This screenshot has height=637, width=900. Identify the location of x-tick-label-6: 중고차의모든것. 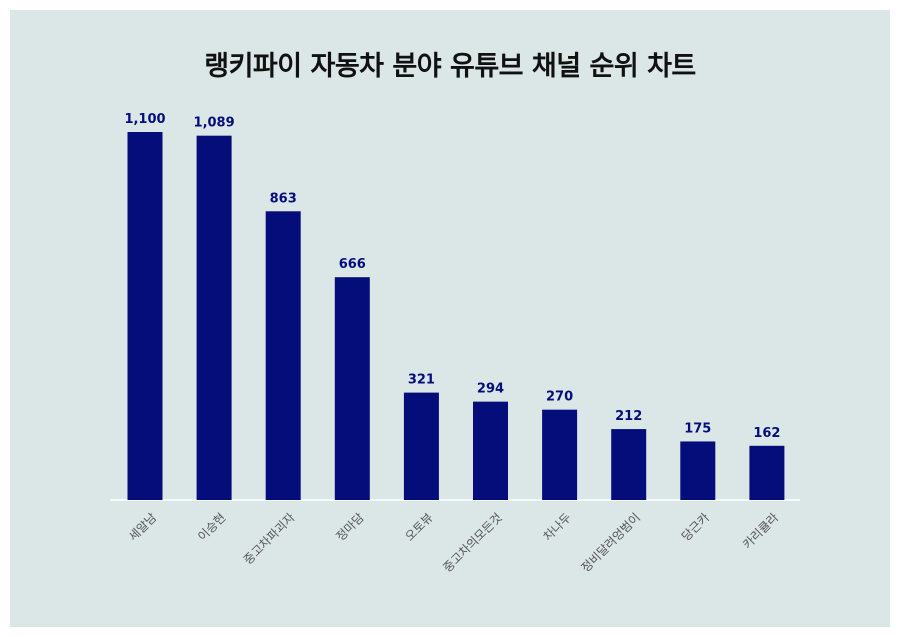
(472, 542).